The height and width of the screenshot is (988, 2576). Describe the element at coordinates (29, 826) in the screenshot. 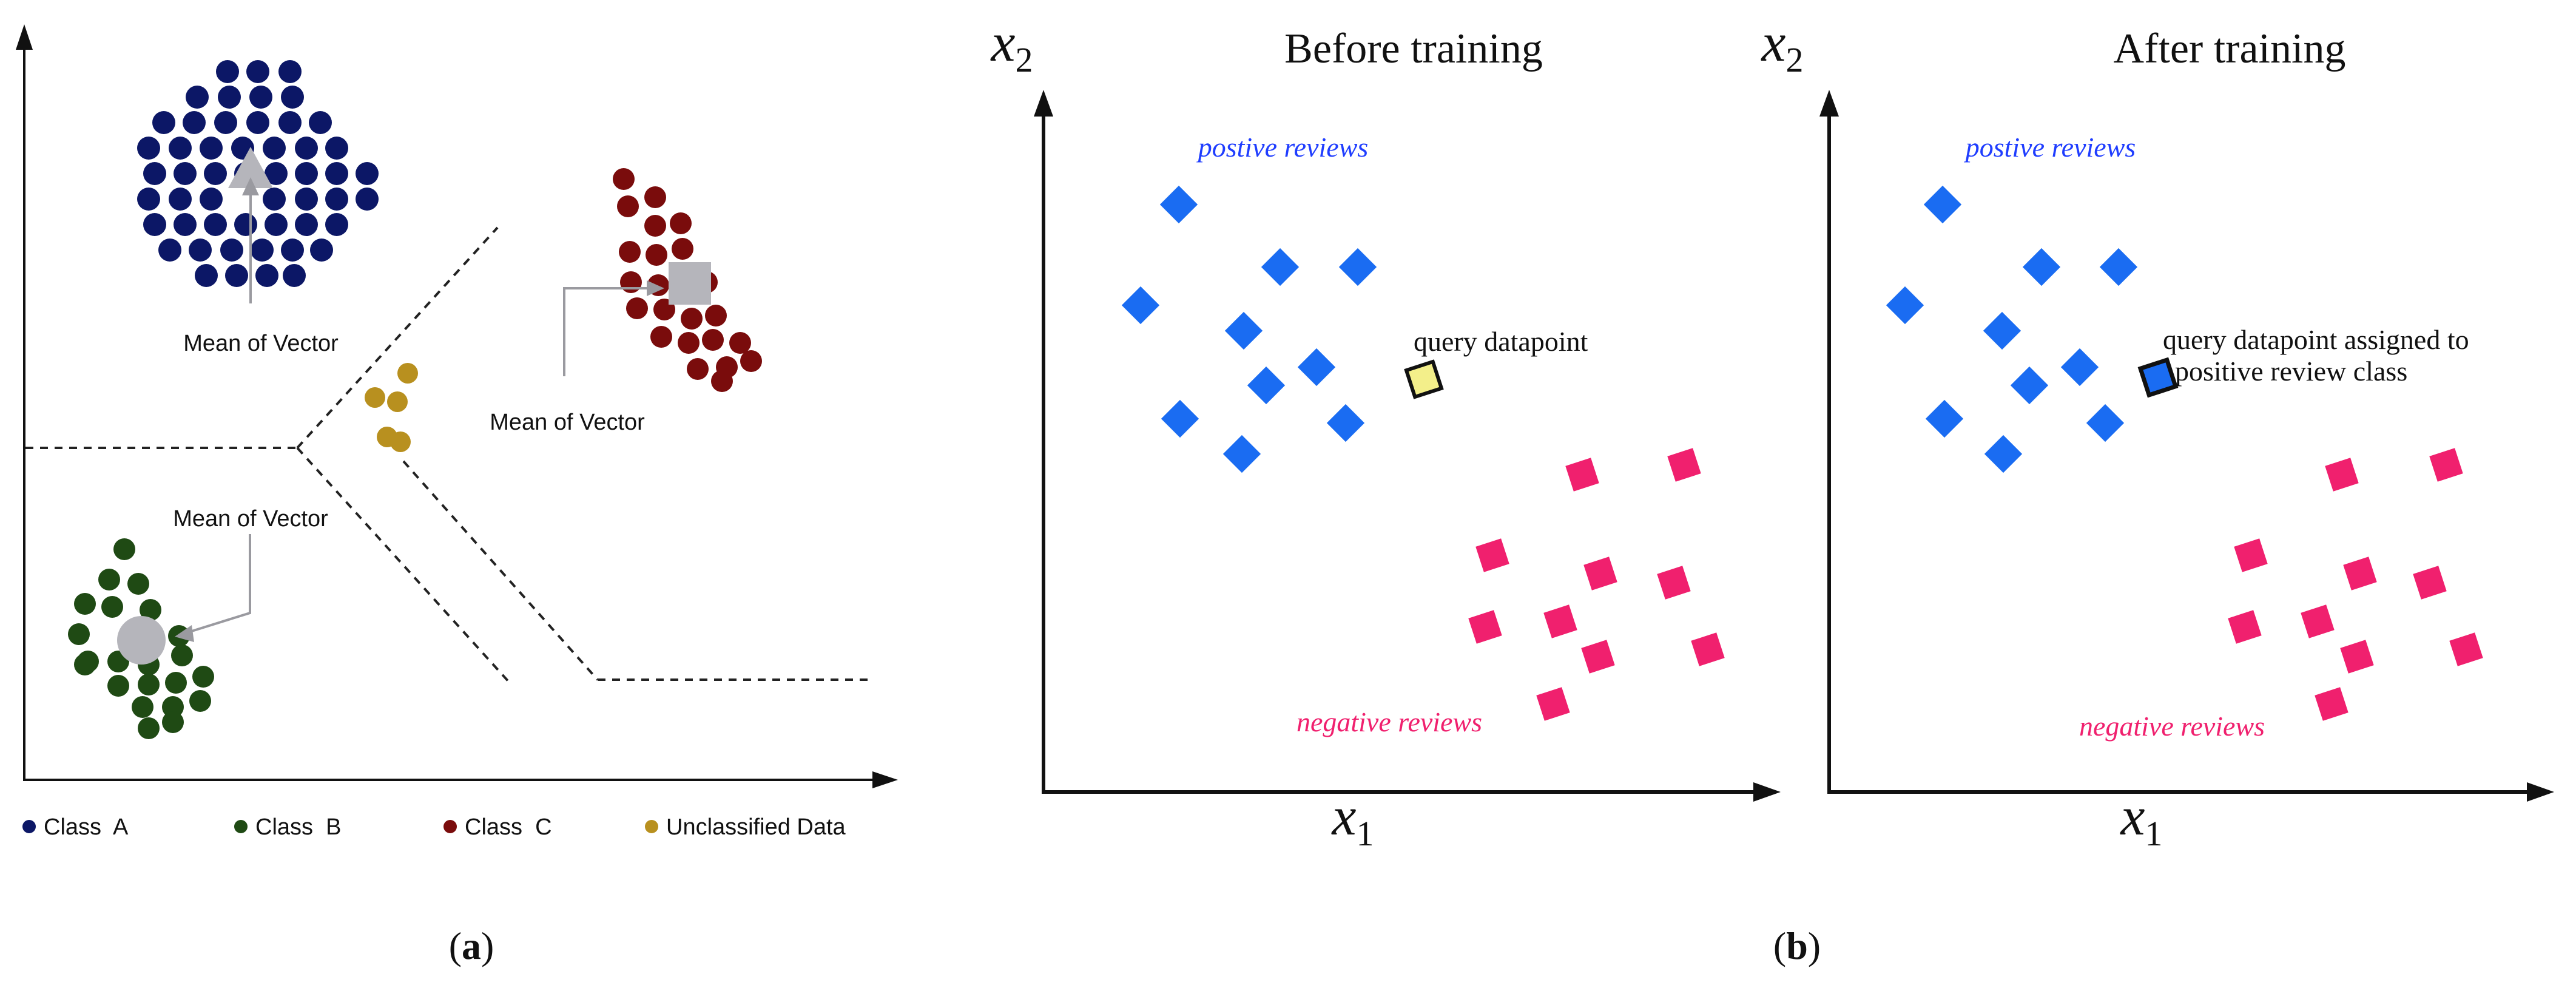

I see `legend-swatch-class-a` at that location.